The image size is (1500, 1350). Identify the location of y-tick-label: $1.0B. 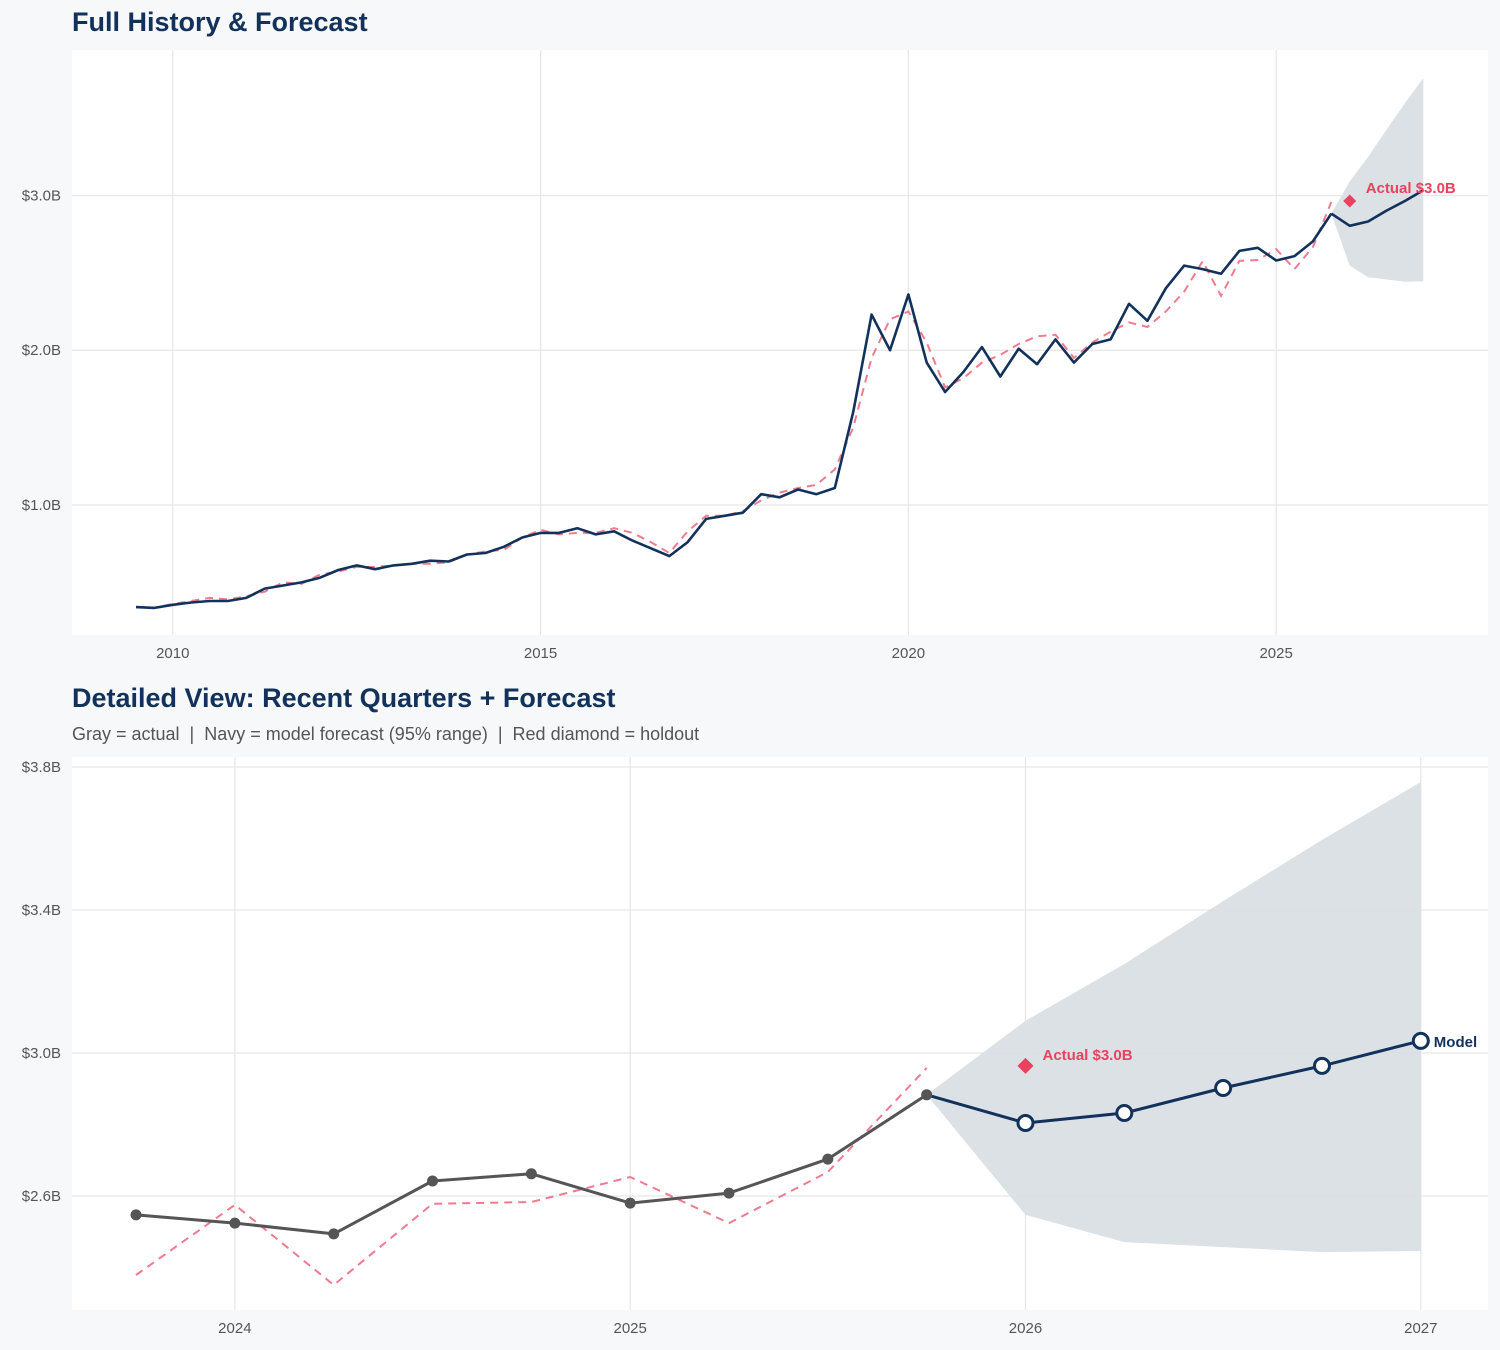
(41, 505).